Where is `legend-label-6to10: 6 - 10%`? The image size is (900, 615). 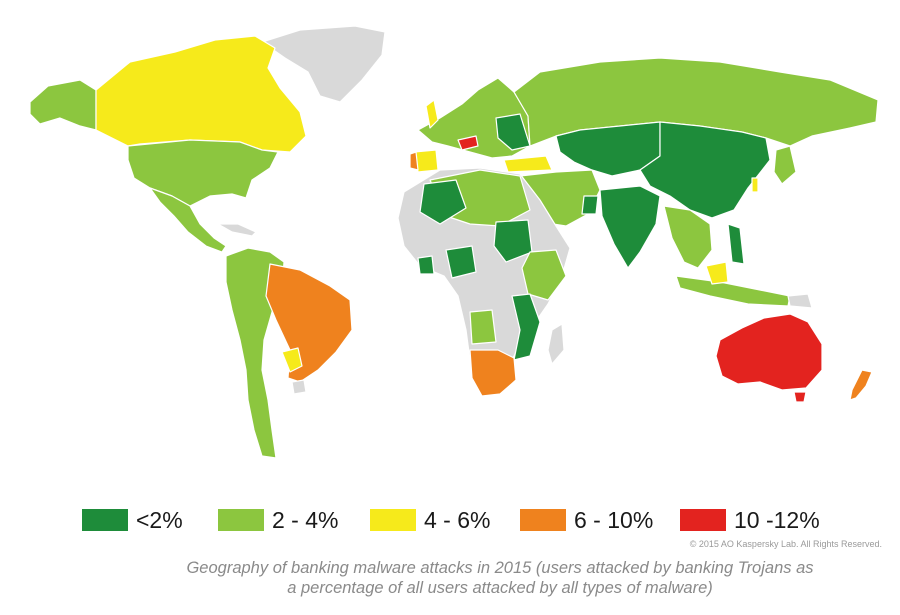
legend-label-6to10: 6 - 10% is located at coordinates (614, 520).